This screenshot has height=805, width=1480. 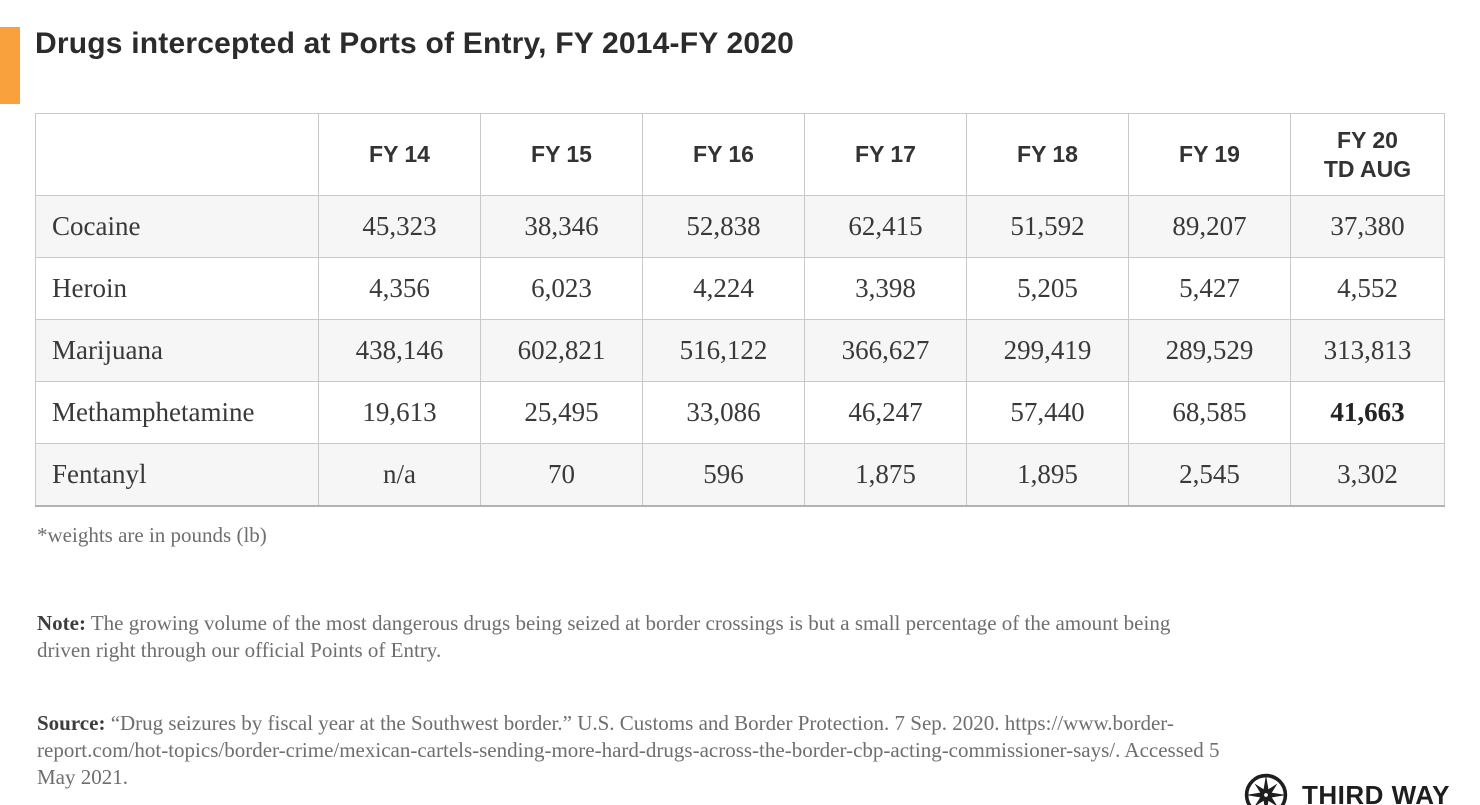 I want to click on cell-value: 313,813, so click(x=1367, y=350).